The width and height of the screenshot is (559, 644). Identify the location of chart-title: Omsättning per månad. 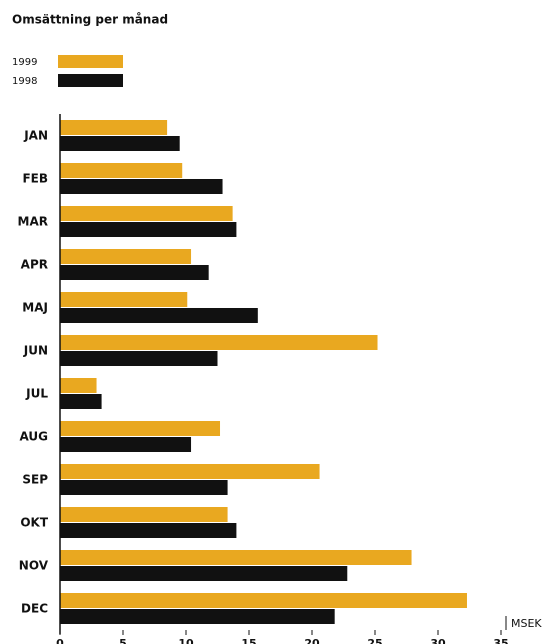
(90, 20).